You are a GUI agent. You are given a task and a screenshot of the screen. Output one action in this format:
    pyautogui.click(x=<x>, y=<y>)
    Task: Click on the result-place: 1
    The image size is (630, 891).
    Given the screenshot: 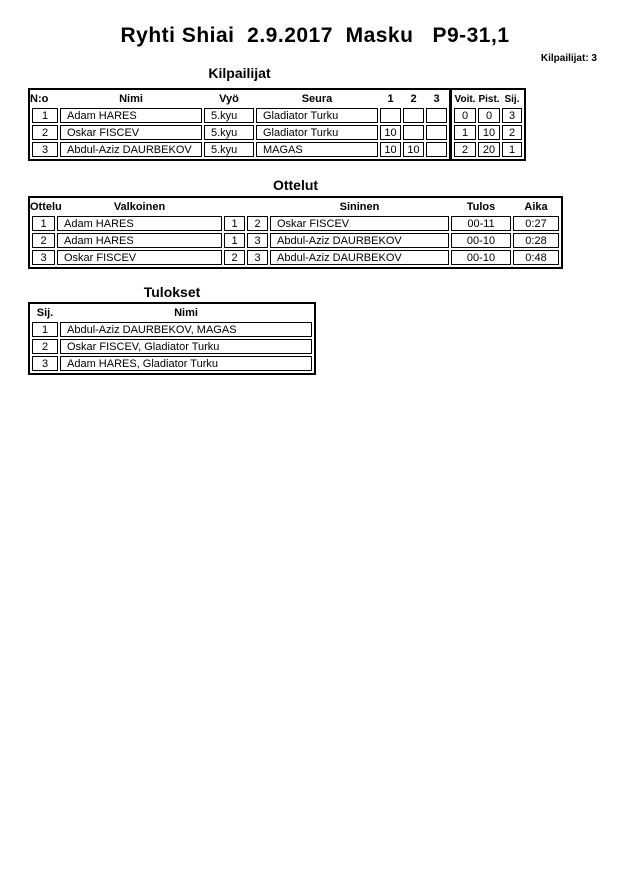 What is the action you would take?
    pyautogui.click(x=45, y=329)
    